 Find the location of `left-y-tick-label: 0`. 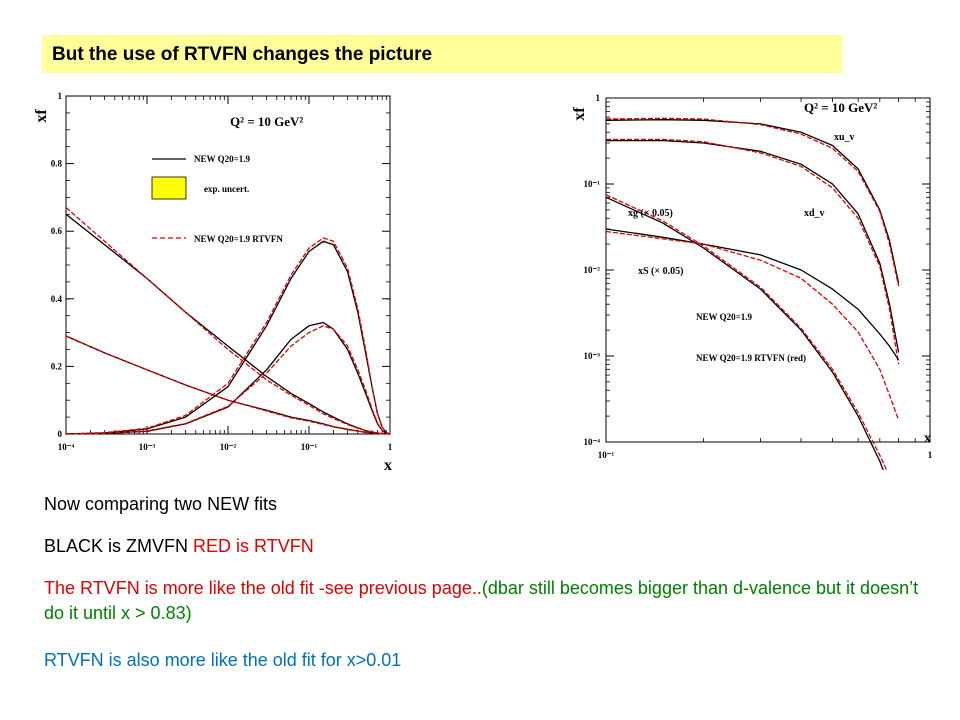

left-y-tick-label: 0 is located at coordinates (60, 434).